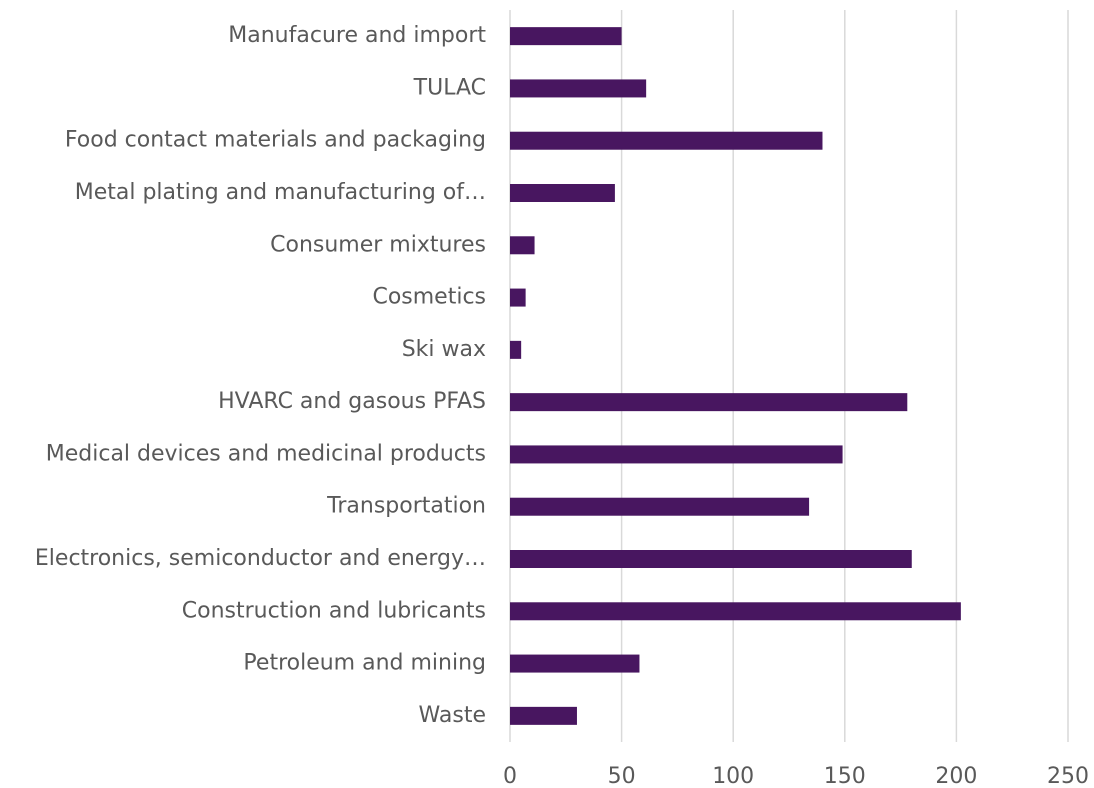  Describe the element at coordinates (352, 401) in the screenshot. I see `y-tick-label: HVARC and gasous PFAS` at that location.